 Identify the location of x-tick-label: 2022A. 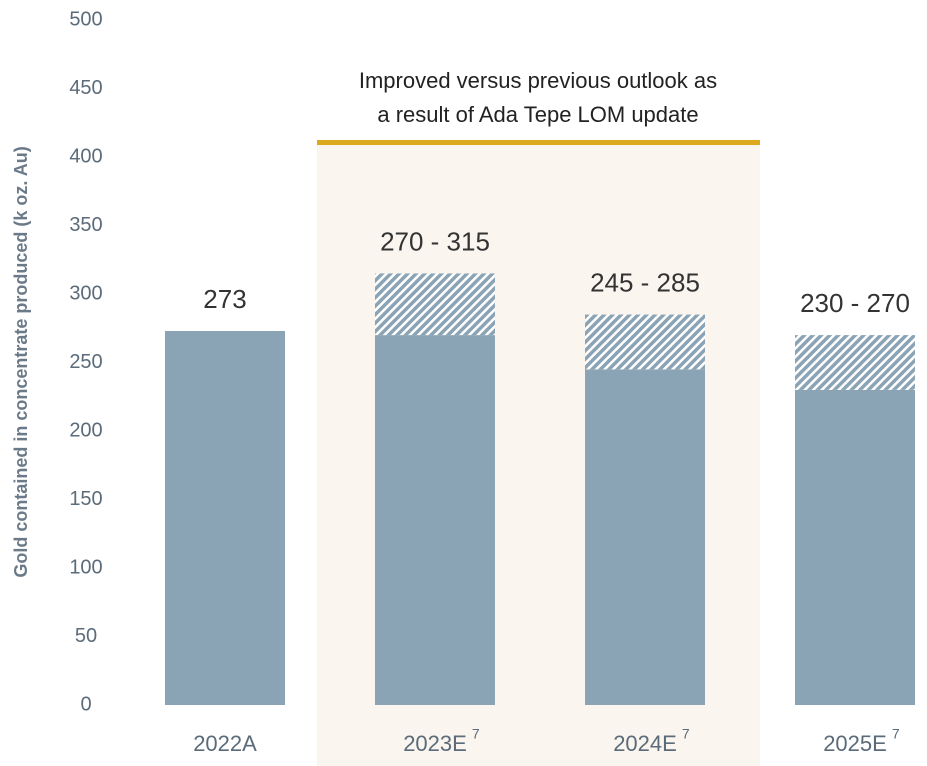
(225, 743).